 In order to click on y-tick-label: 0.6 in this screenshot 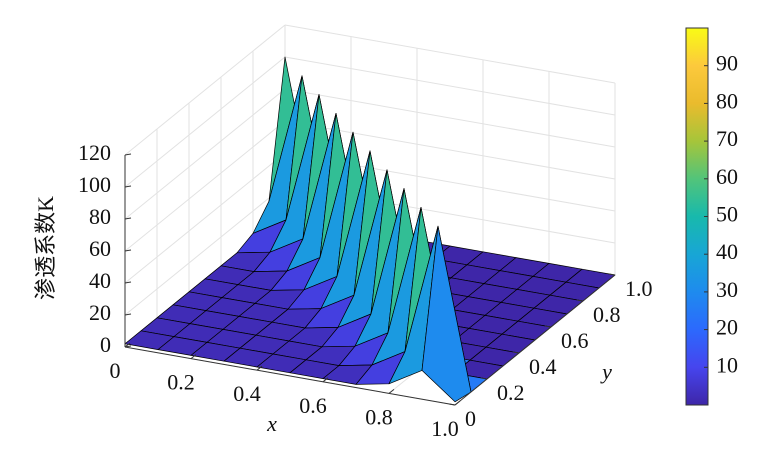, I will do `click(575, 340)`.